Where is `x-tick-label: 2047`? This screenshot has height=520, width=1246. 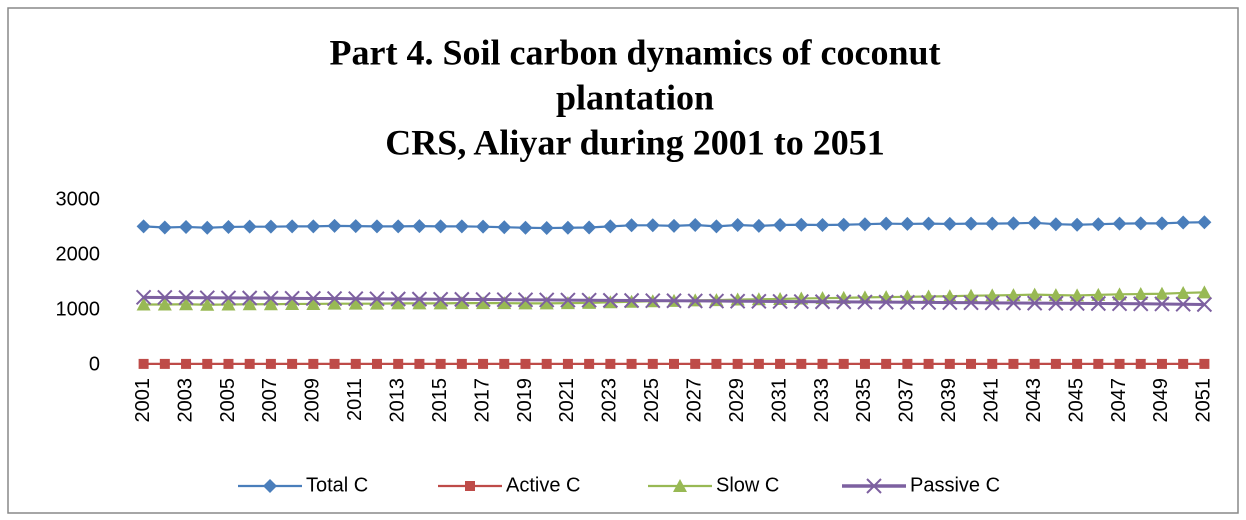
x-tick-label: 2047 is located at coordinates (1119, 400).